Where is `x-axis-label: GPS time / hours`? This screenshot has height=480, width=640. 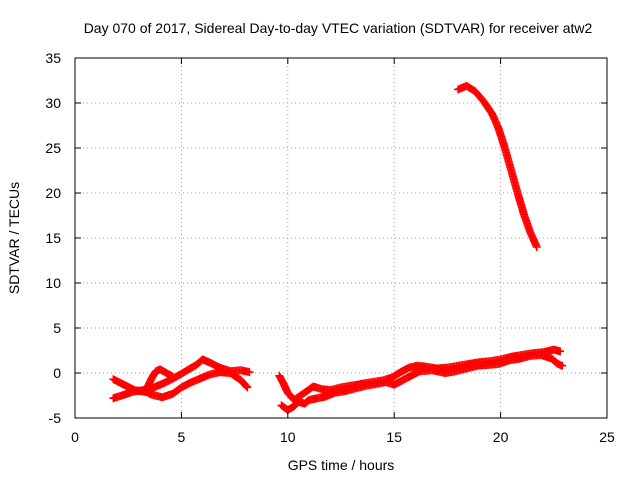 x-axis-label: GPS time / hours is located at coordinates (341, 465).